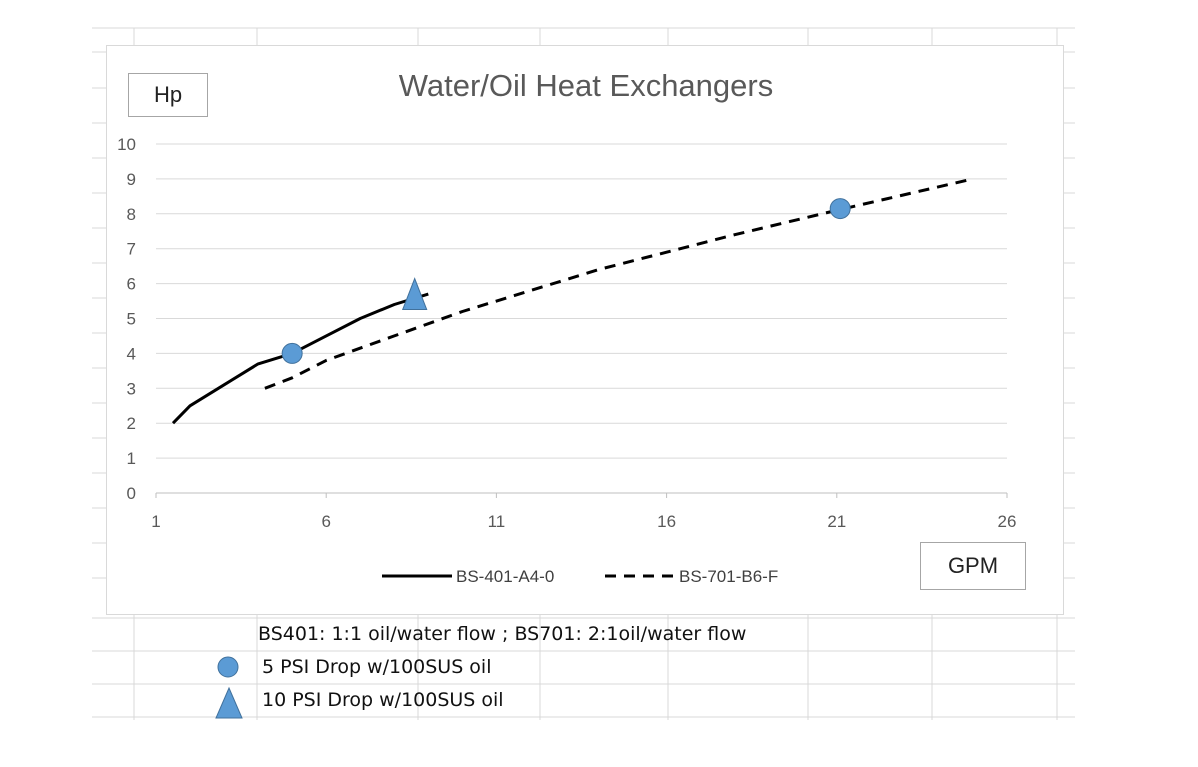 Image resolution: width=1198 pixels, height=767 pixels. I want to click on chart-title: Water/Oil Heat Exchangers, so click(586, 85).